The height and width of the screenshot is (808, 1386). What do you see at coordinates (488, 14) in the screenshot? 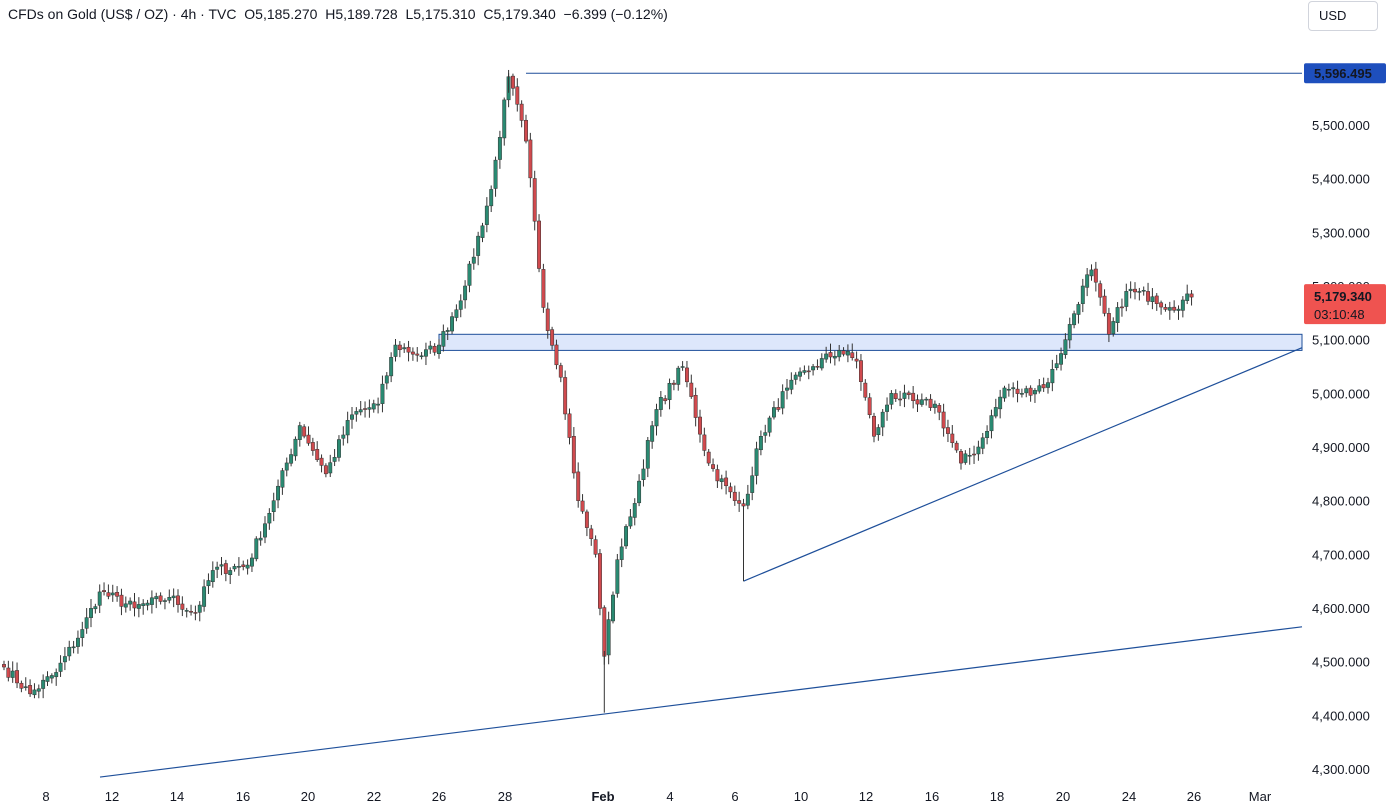
I see `close-label: C` at bounding box center [488, 14].